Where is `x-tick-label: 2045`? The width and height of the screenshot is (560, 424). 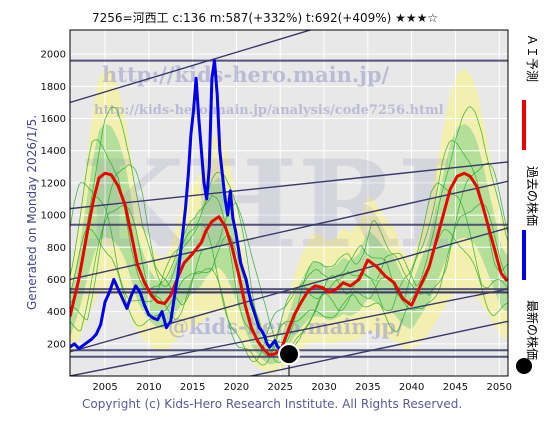
x-tick-label: 2045 is located at coordinates (455, 387).